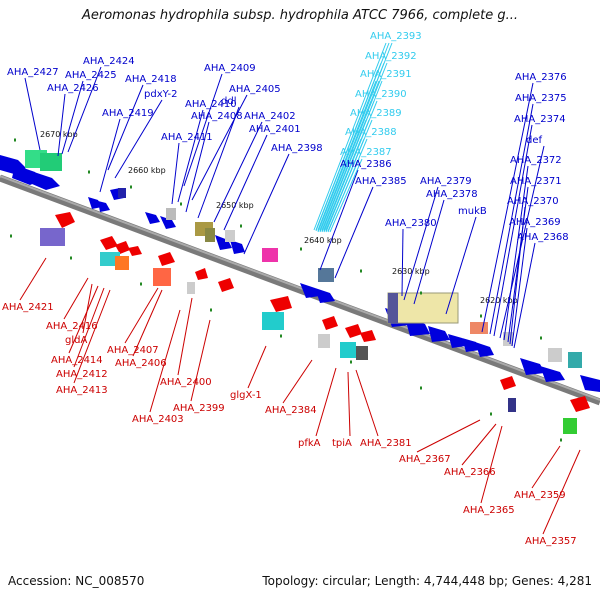 The image size is (600, 600). What do you see at coordinates (540, 495) in the screenshot?
I see `reverse-gene-label: AHA_2359` at bounding box center [540, 495].